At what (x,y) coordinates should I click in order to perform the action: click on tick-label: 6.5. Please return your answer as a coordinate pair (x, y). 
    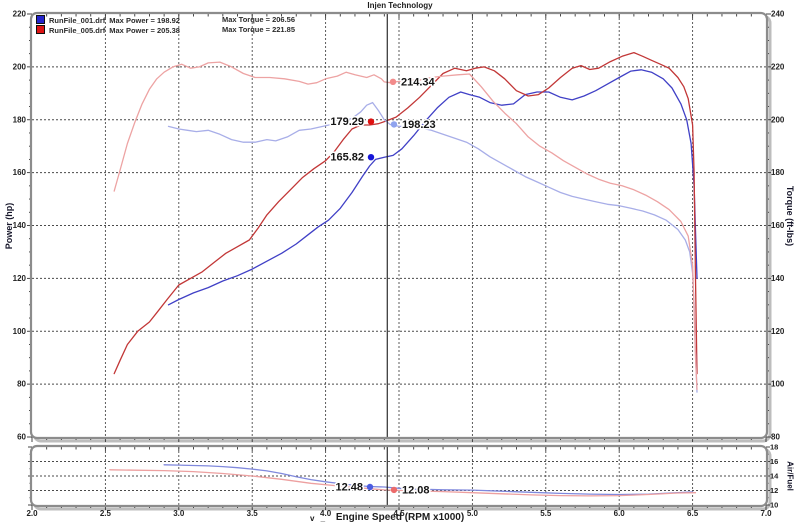
    Looking at the image, I should click on (693, 513).